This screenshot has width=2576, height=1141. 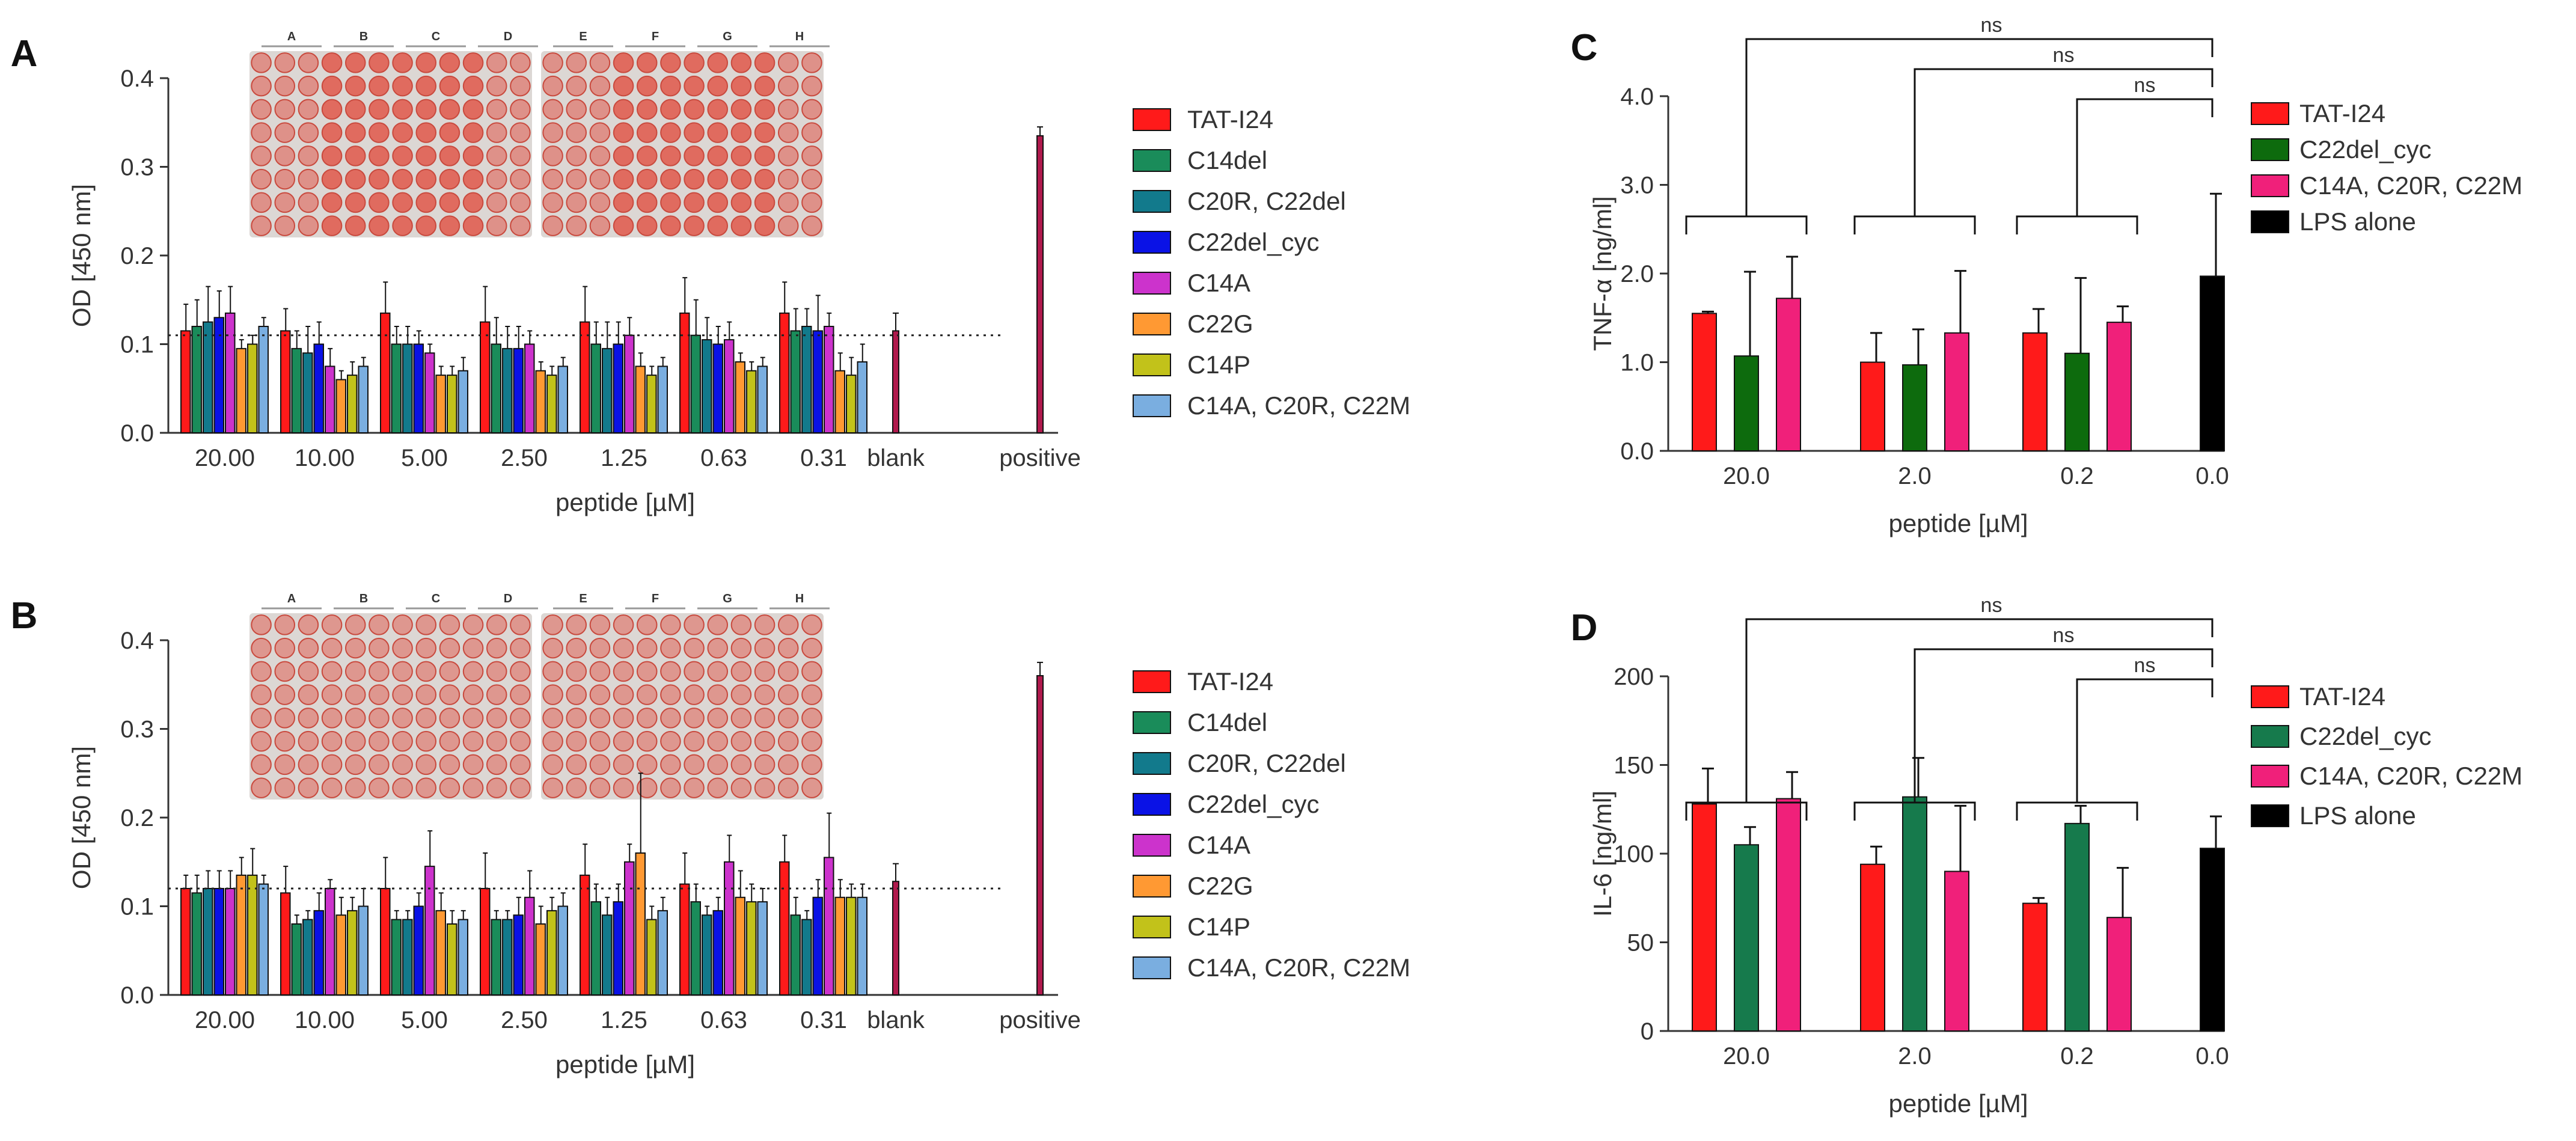 What do you see at coordinates (1230, 681) in the screenshot?
I see `legend-label: TAT-I24` at bounding box center [1230, 681].